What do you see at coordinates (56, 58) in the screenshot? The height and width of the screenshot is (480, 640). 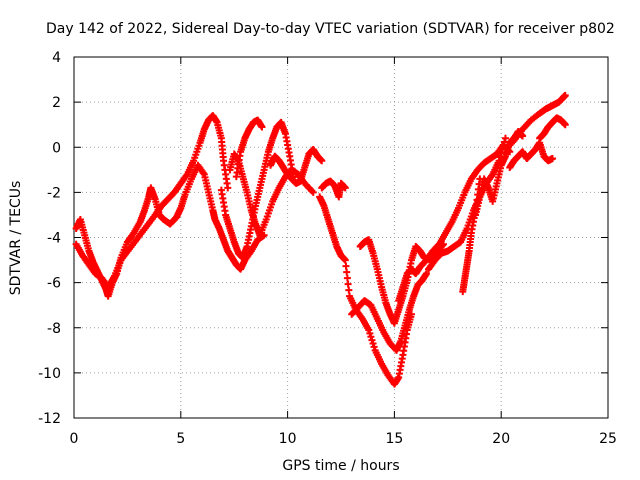 I see `y-tick-label: 4` at bounding box center [56, 58].